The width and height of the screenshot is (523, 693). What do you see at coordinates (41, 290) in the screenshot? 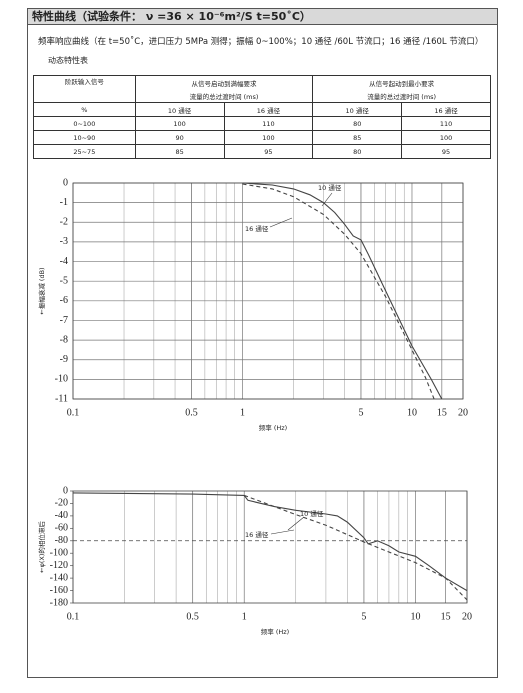
I see `y-axis-label: ←振幅衰减 (dB)` at bounding box center [41, 290].